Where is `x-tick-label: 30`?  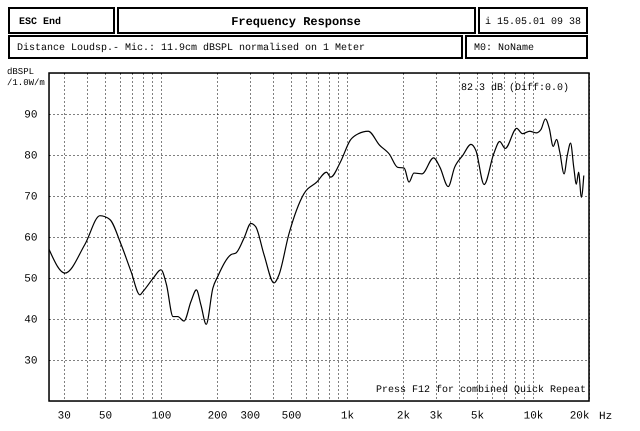
x-tick-label: 30 is located at coordinates (64, 416).